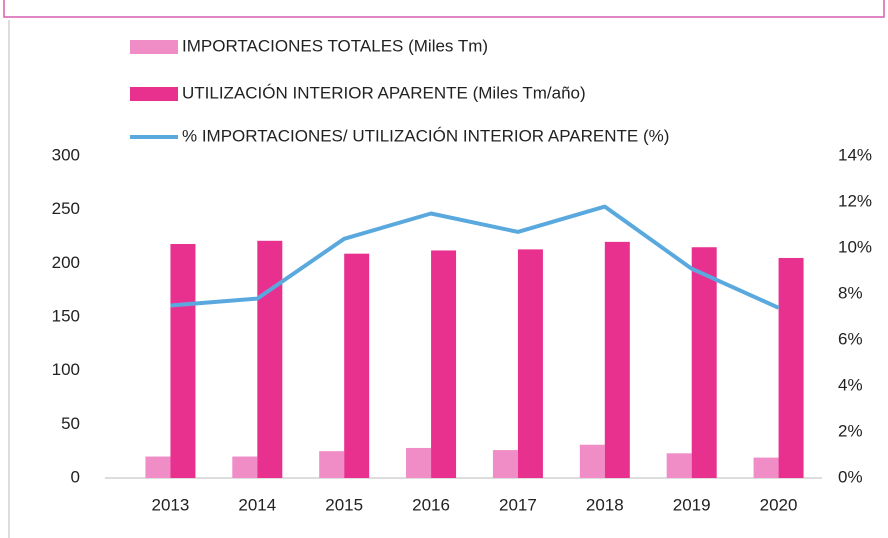 Image resolution: width=888 pixels, height=538 pixels. I want to click on frame, so click(444, 9).